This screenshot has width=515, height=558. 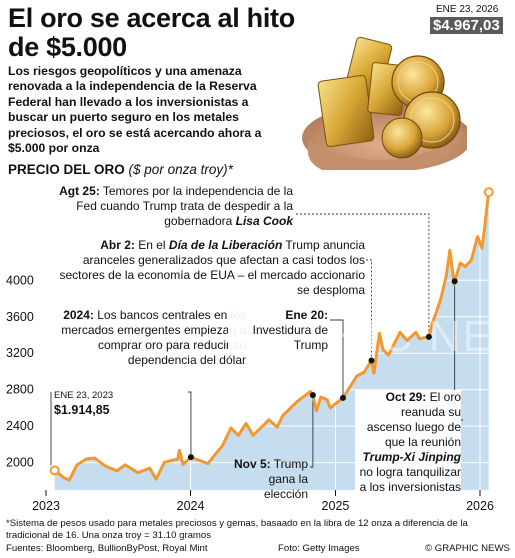 I want to click on annotation-emphasis: Lisa Cook, so click(x=264, y=221).